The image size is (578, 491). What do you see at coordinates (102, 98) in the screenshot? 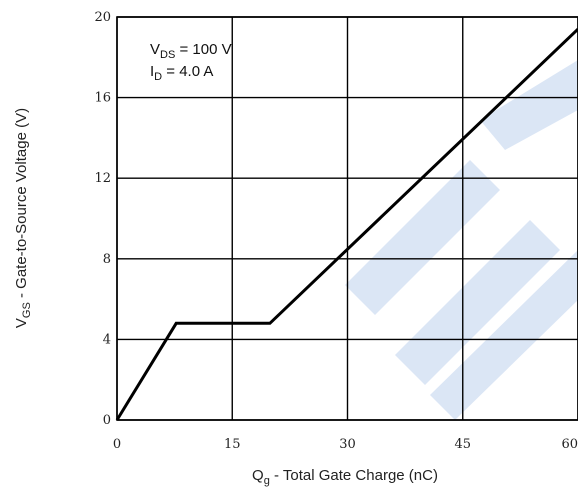
I see `y-tick-label-4: 16` at bounding box center [102, 98].